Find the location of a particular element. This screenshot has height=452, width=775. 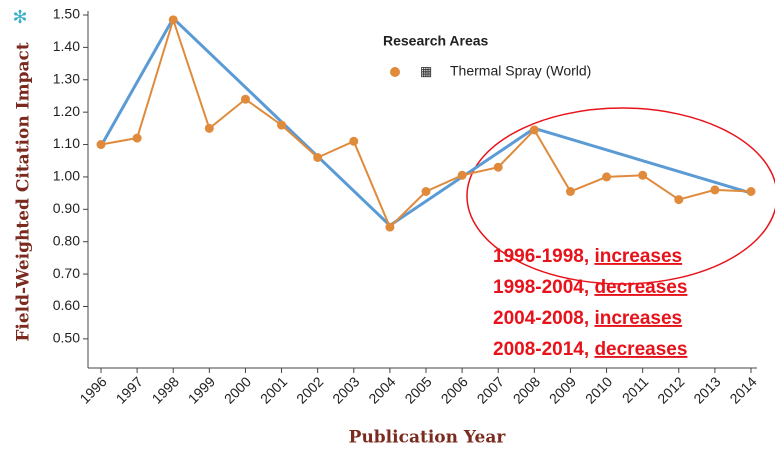

annotation: 1998-2004, decreases is located at coordinates (590, 287).